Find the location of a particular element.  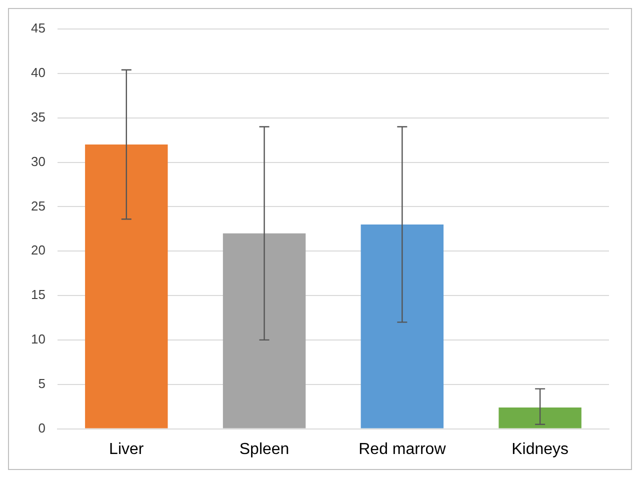

y-tick-label: 35 is located at coordinates (38, 116).